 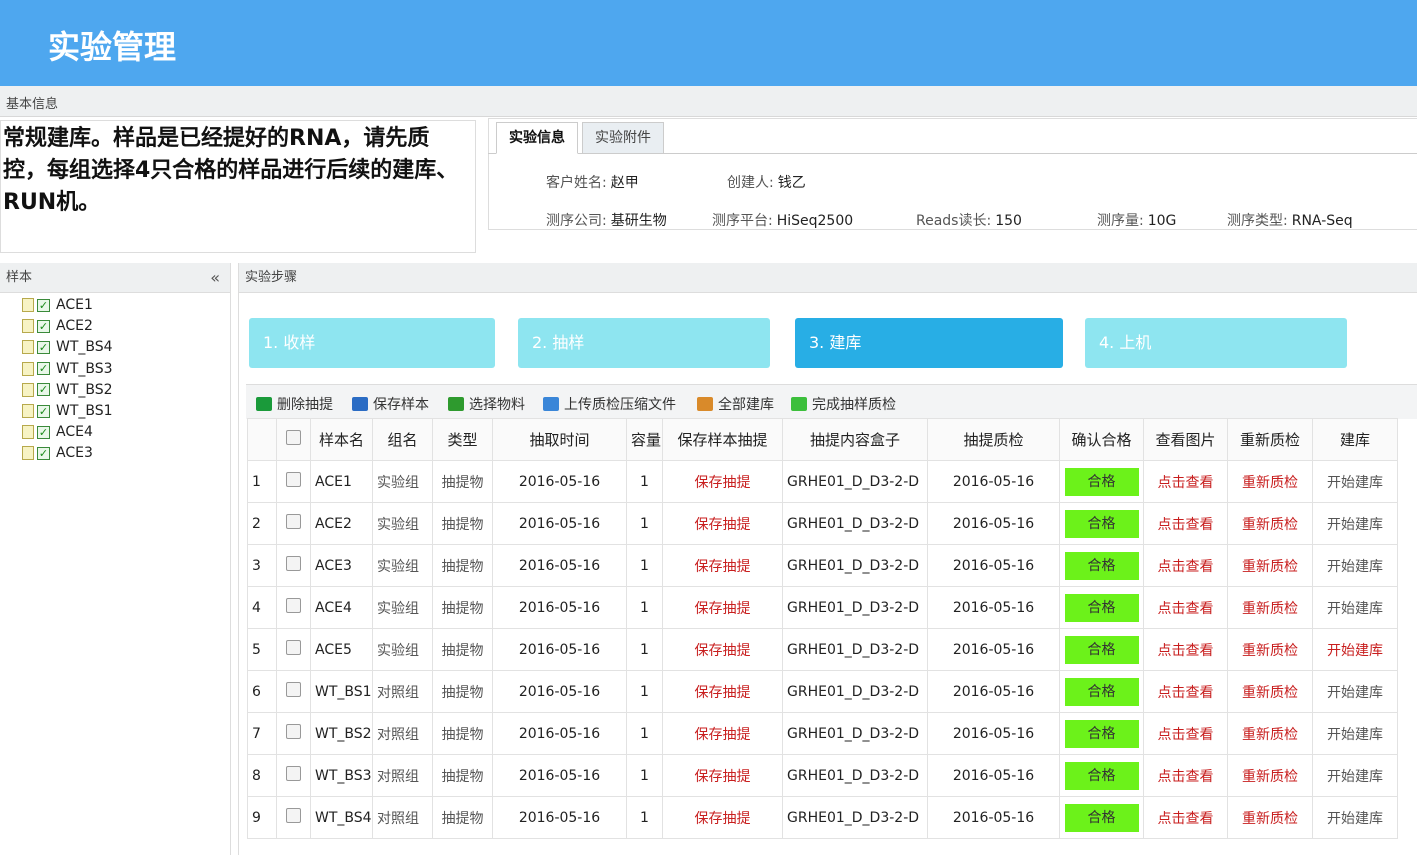 What do you see at coordinates (74, 453) in the screenshot?
I see `sample-name: ACE3` at bounding box center [74, 453].